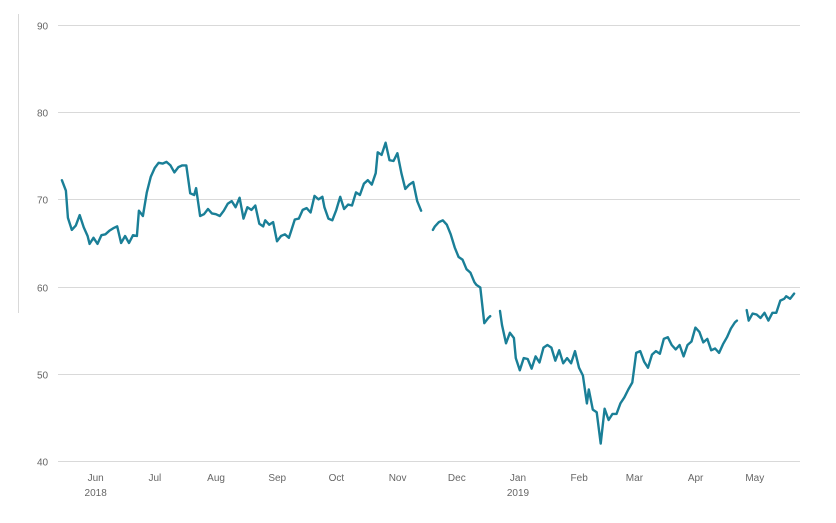 The height and width of the screenshot is (523, 836). What do you see at coordinates (518, 478) in the screenshot?
I see `x-tick-label: Jan` at bounding box center [518, 478].